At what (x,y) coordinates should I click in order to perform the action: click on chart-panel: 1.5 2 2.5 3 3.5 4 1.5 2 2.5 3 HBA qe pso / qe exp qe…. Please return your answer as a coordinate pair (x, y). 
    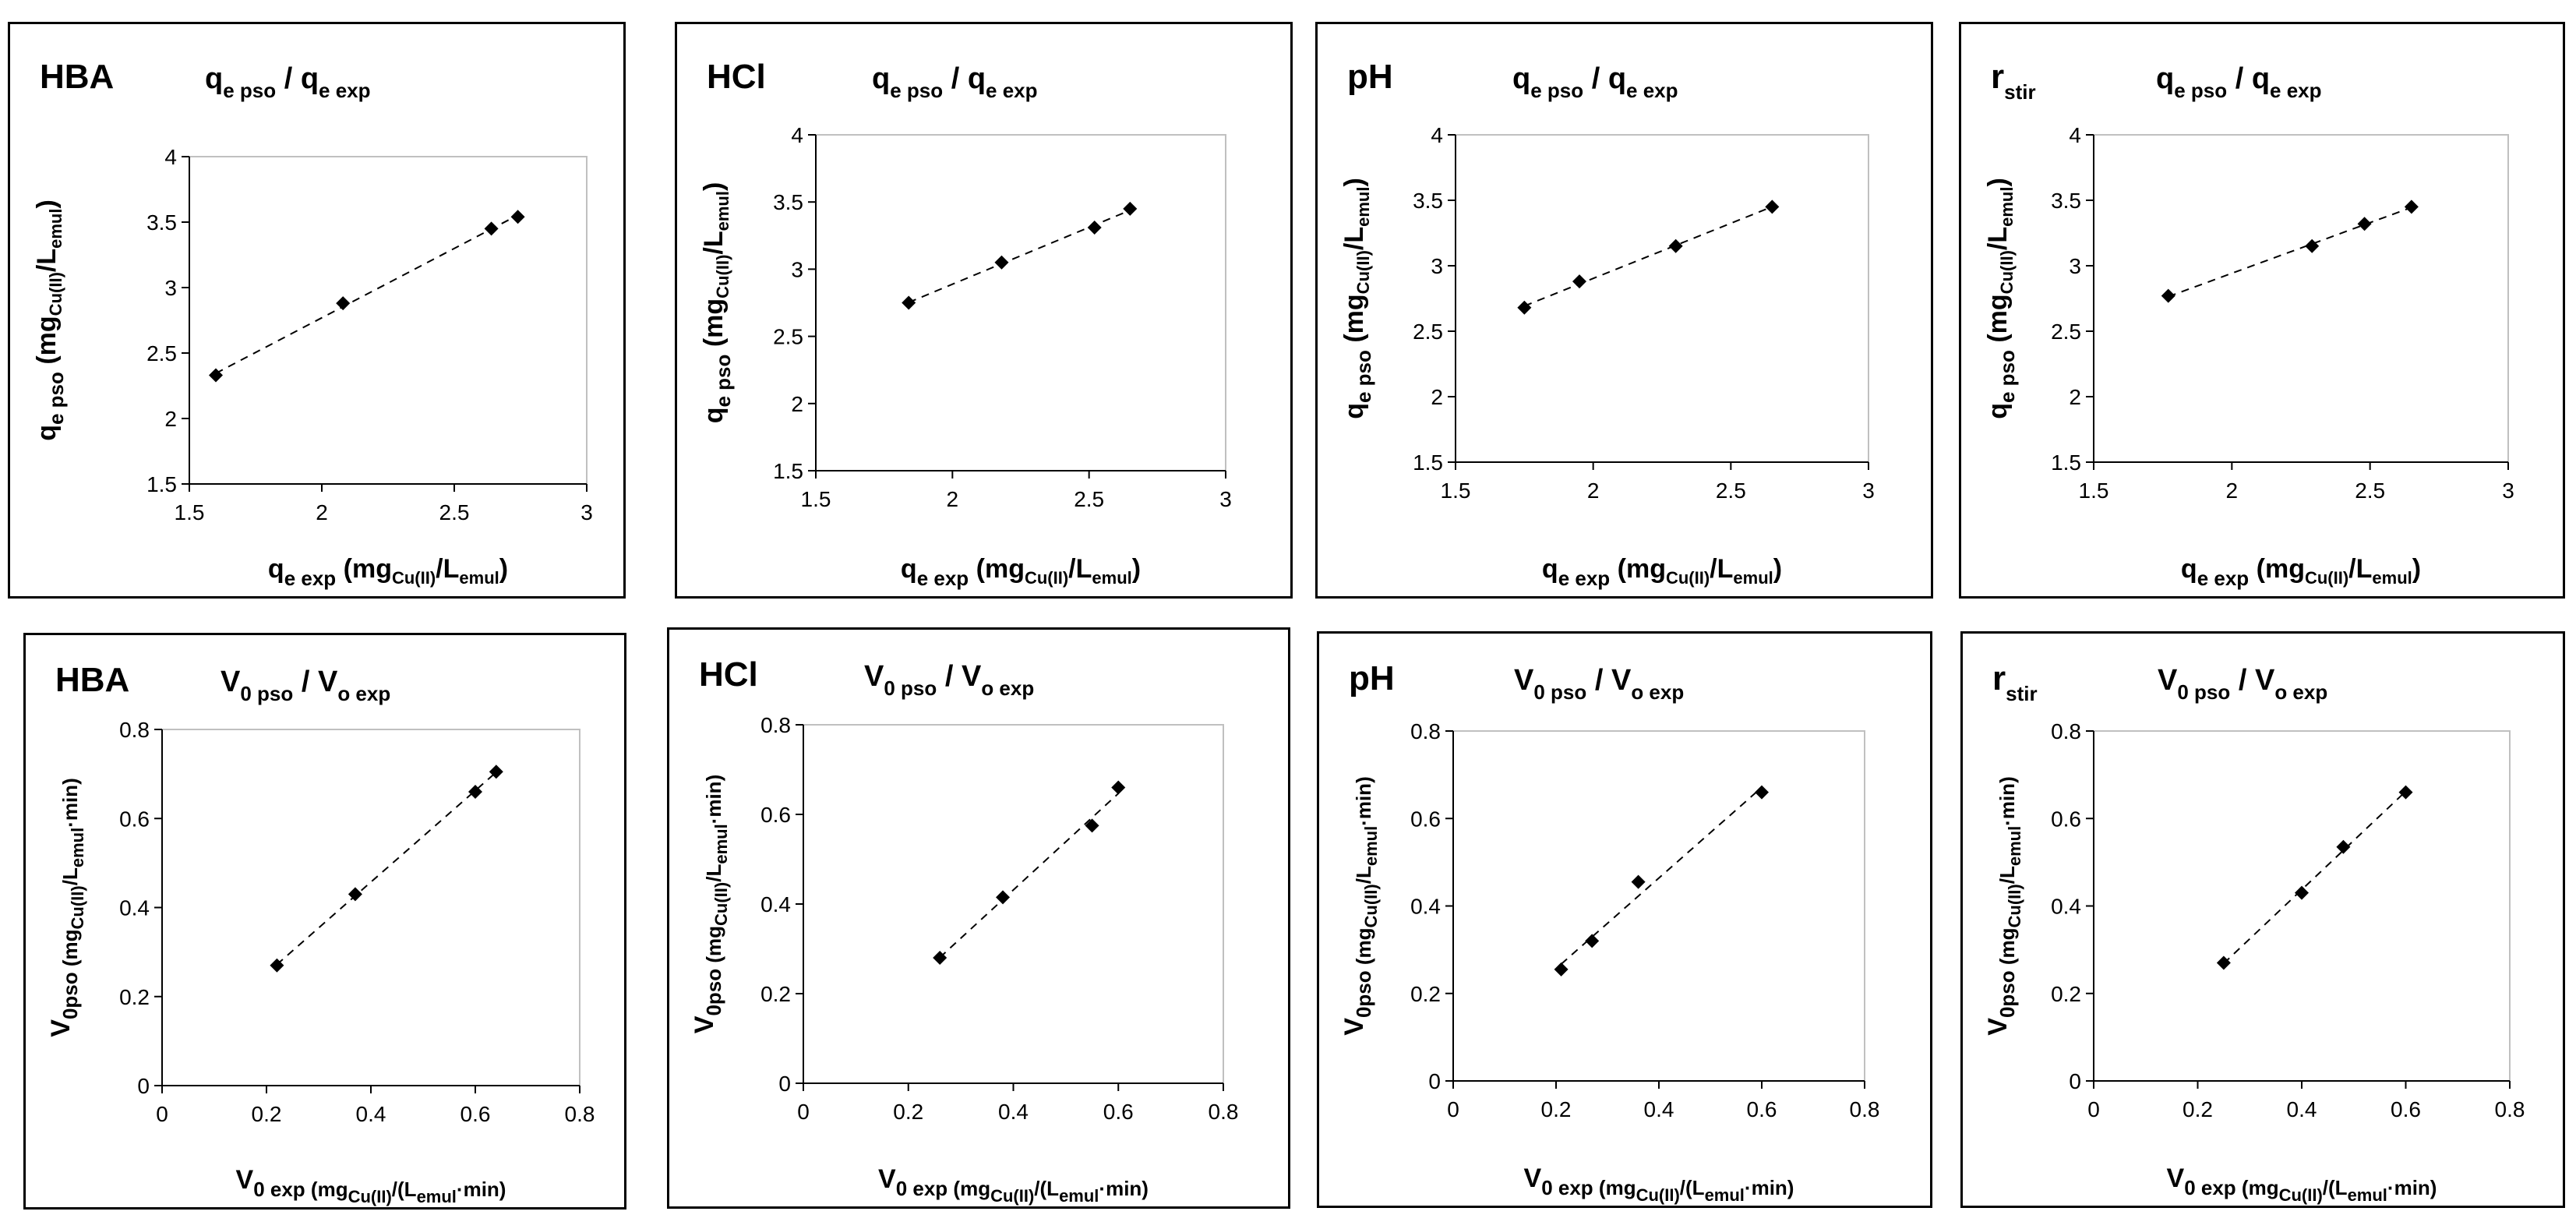
    Looking at the image, I should click on (317, 310).